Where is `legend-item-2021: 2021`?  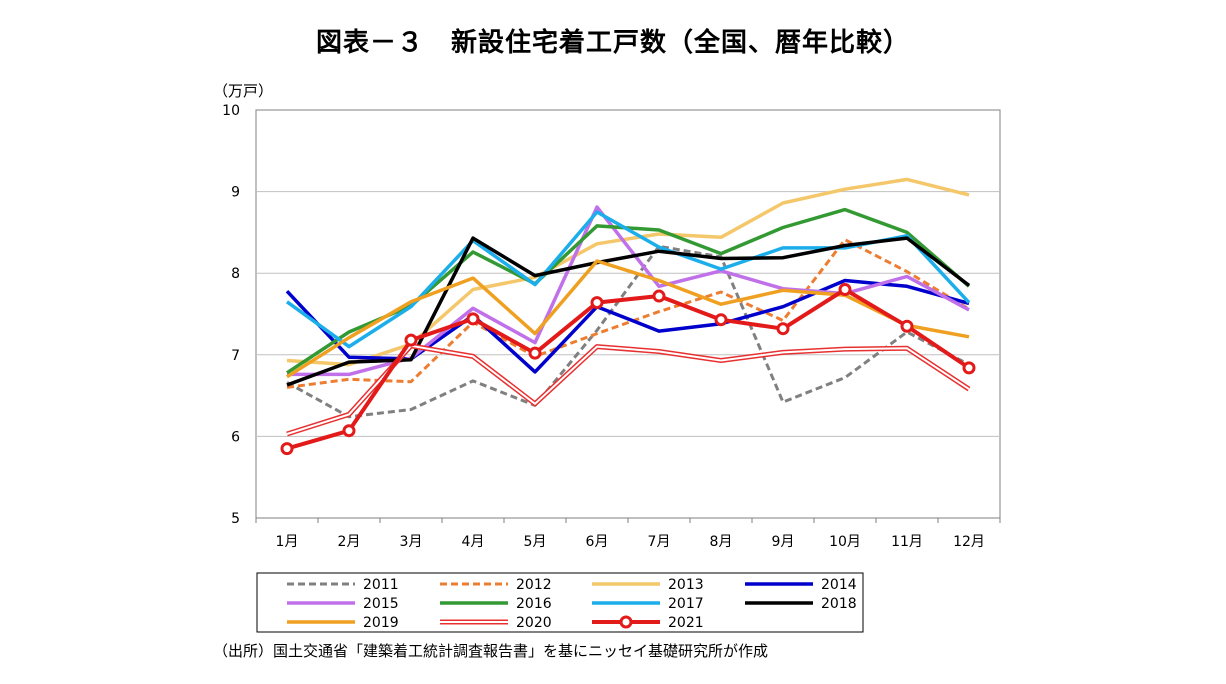 legend-item-2021: 2021 is located at coordinates (648, 623).